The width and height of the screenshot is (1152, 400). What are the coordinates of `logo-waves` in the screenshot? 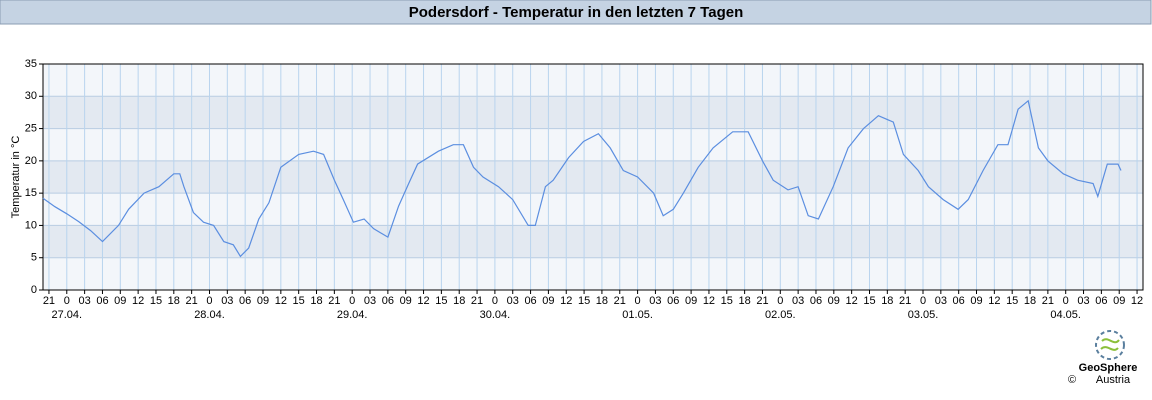 It's located at (1110, 344).